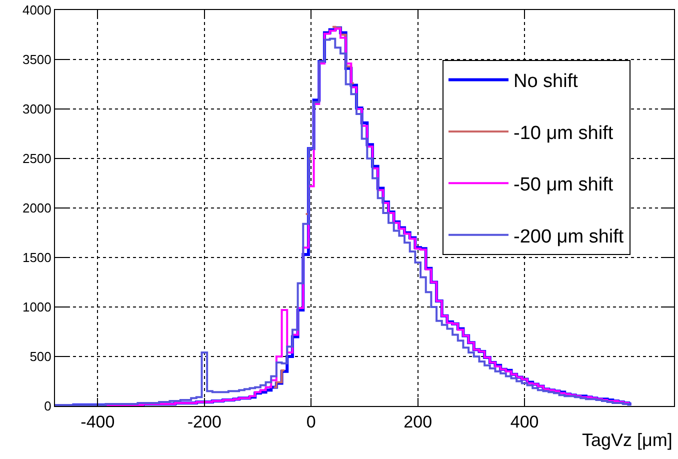 The height and width of the screenshot is (459, 678). Describe the element at coordinates (524, 422) in the screenshot. I see `x-tick-label: 400` at that location.